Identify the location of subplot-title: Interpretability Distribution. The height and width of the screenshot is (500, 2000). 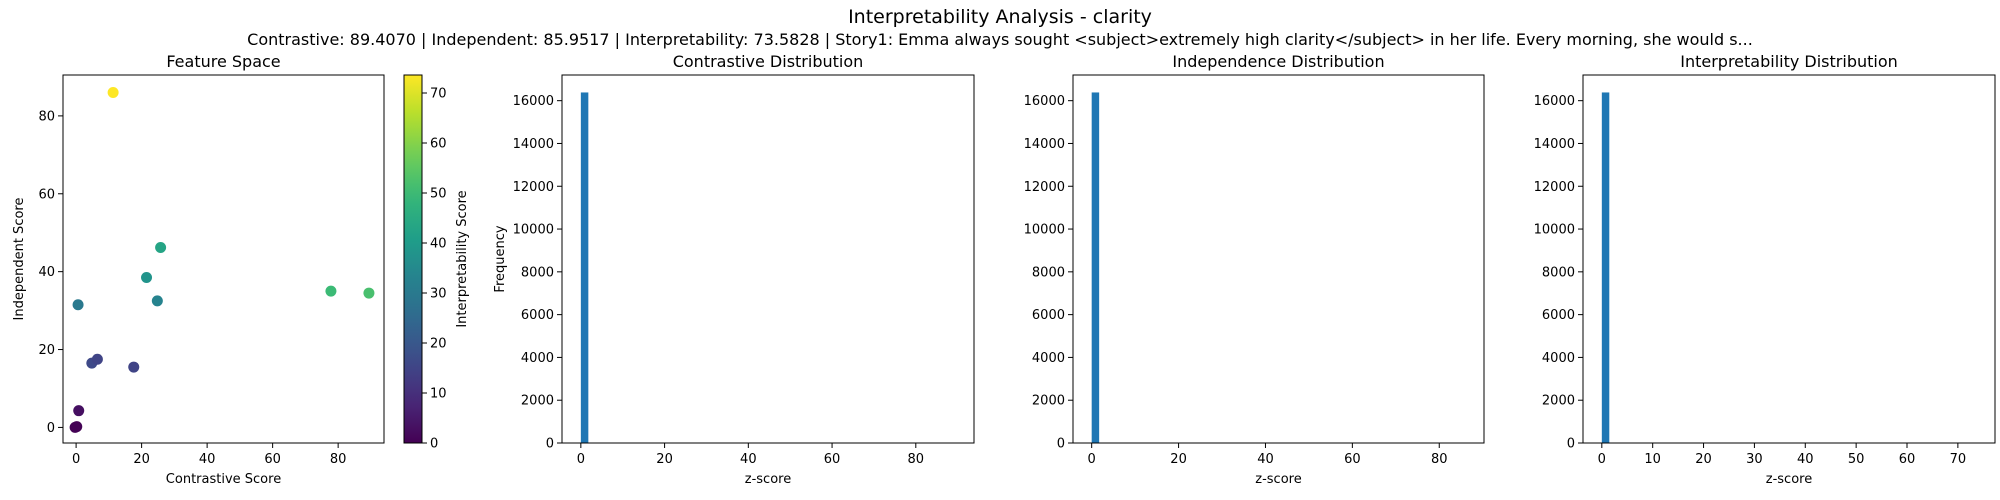
(1789, 61).